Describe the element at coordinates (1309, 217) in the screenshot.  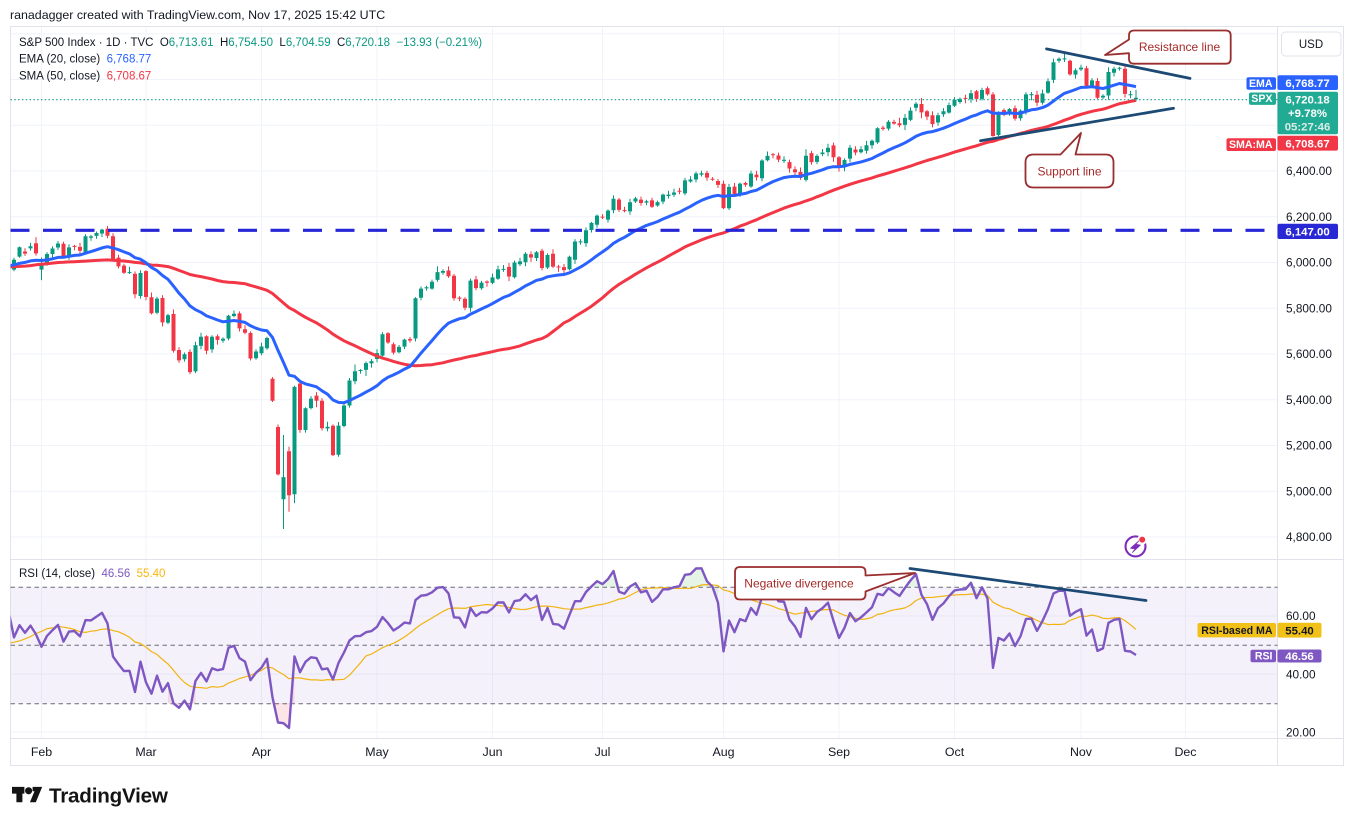
I see `svg-text: 6,200.00` at that location.